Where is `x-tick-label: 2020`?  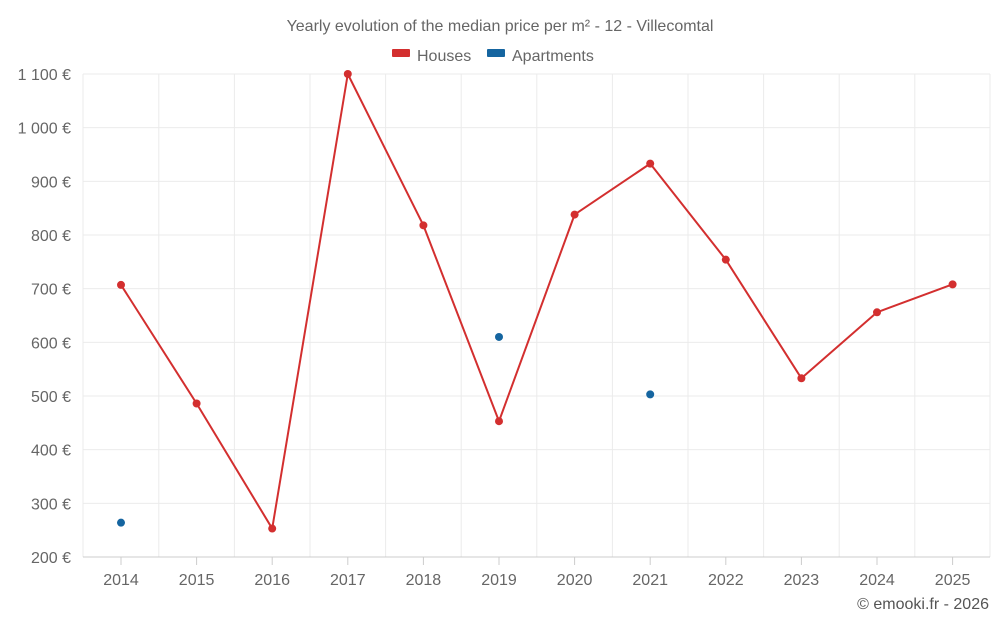
x-tick-label: 2020 is located at coordinates (575, 580).